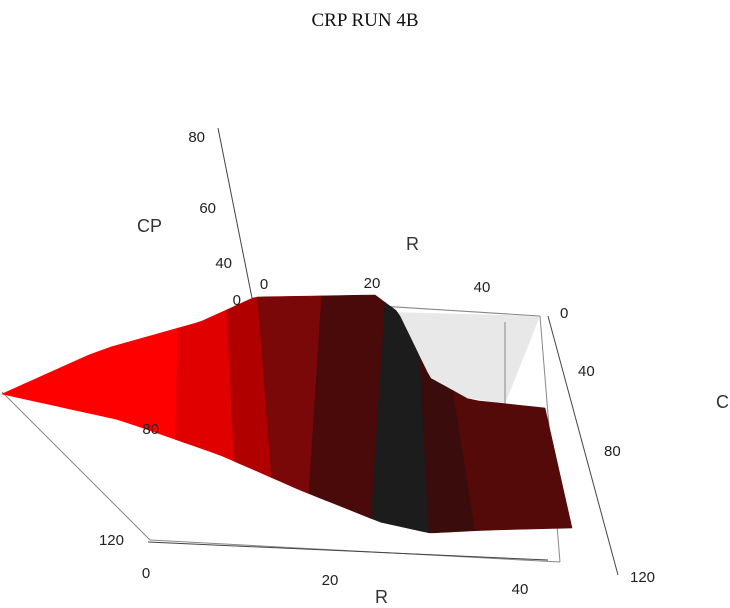 This screenshot has width=730, height=608. Describe the element at coordinates (365, 20) in the screenshot. I see `chart-title: CRP RUN 4B` at that location.